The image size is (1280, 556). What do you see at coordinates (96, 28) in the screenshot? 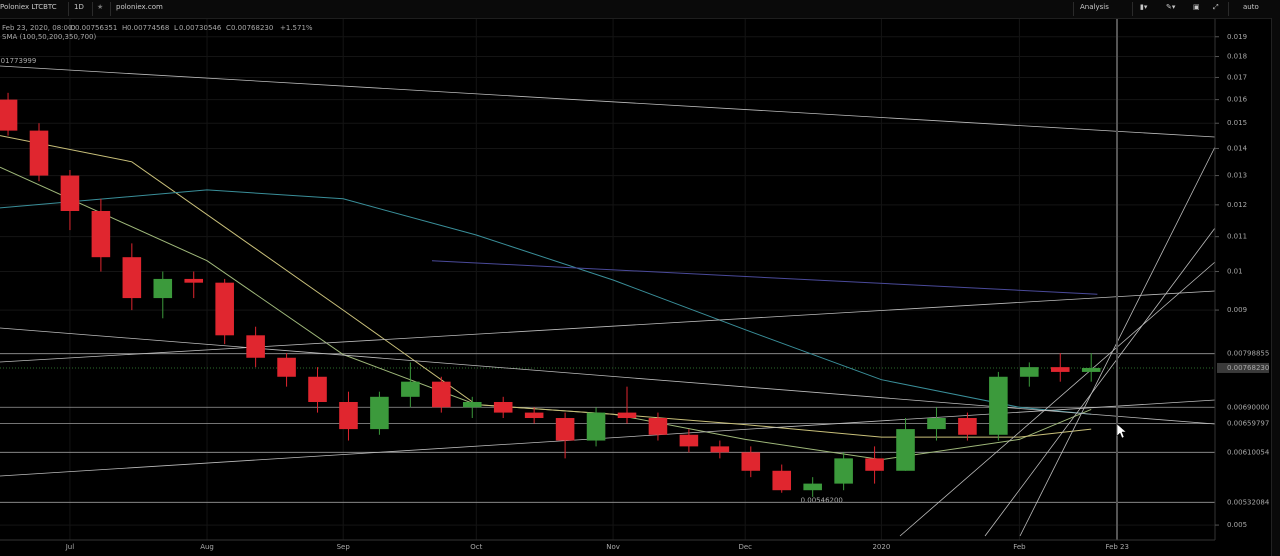
I see `ohlc-value: 0.00756351` at bounding box center [96, 28].